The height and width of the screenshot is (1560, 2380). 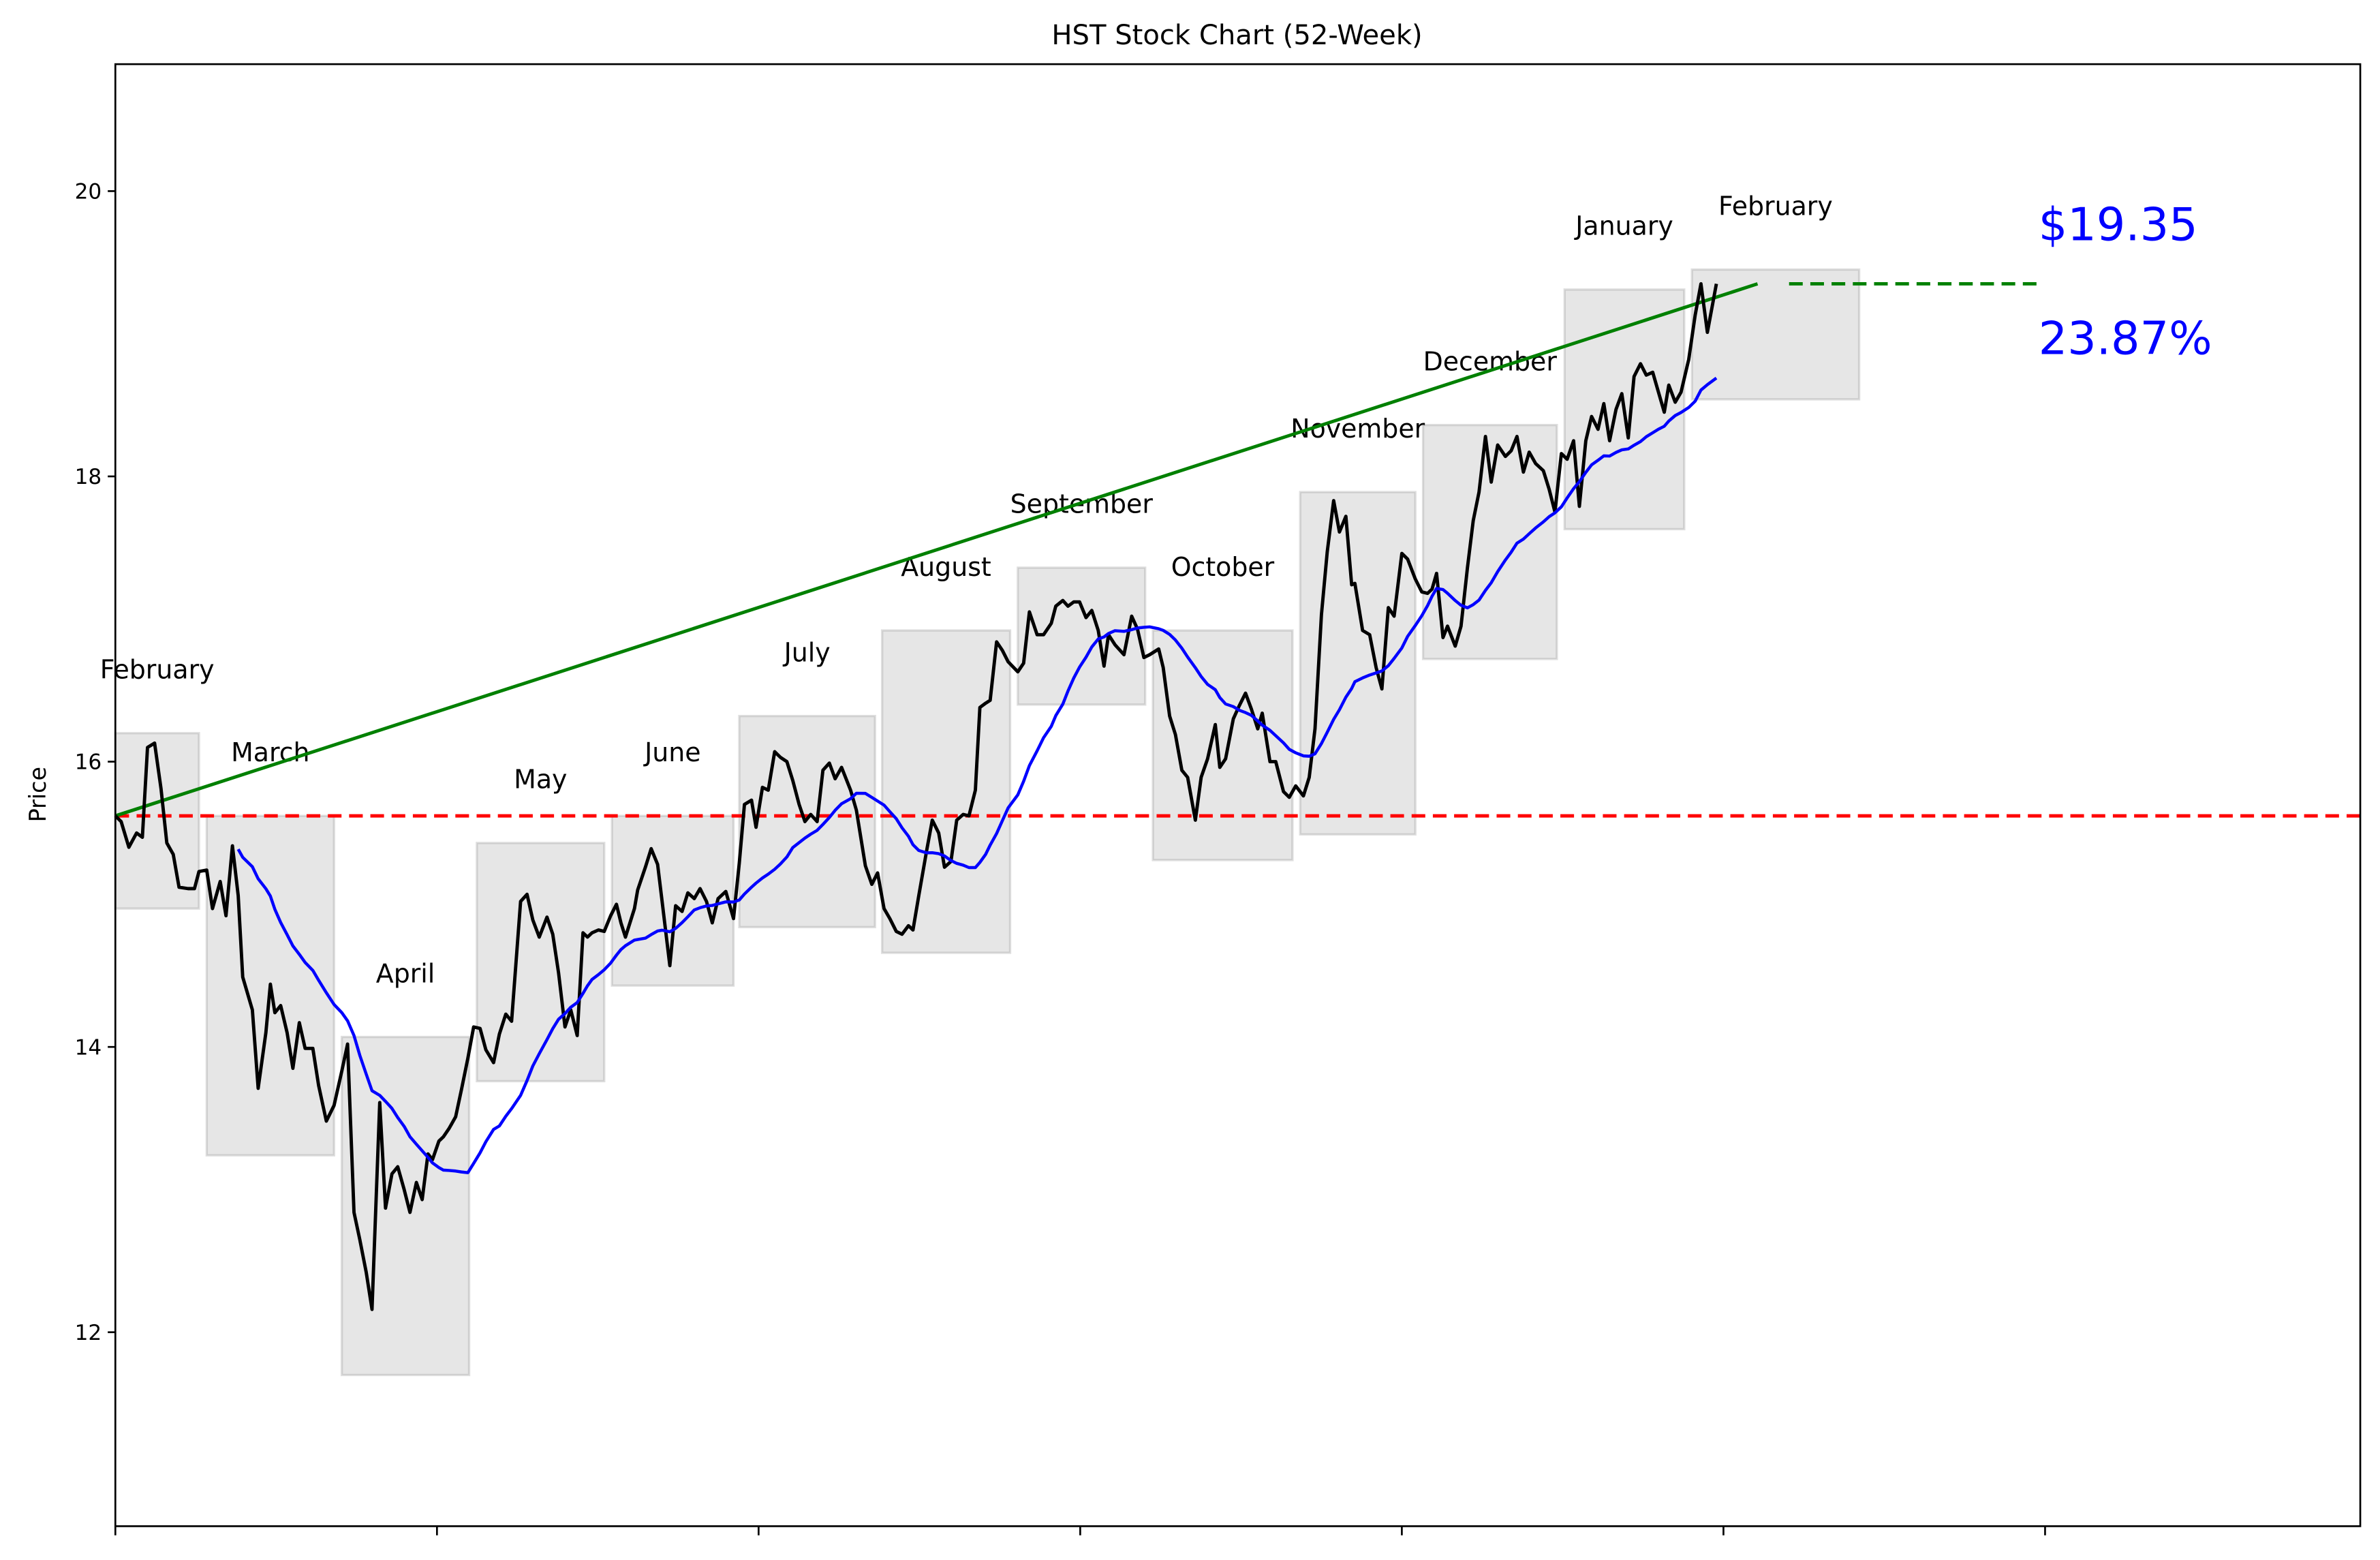 What do you see at coordinates (1223, 567) in the screenshot?
I see `month-label: October` at bounding box center [1223, 567].